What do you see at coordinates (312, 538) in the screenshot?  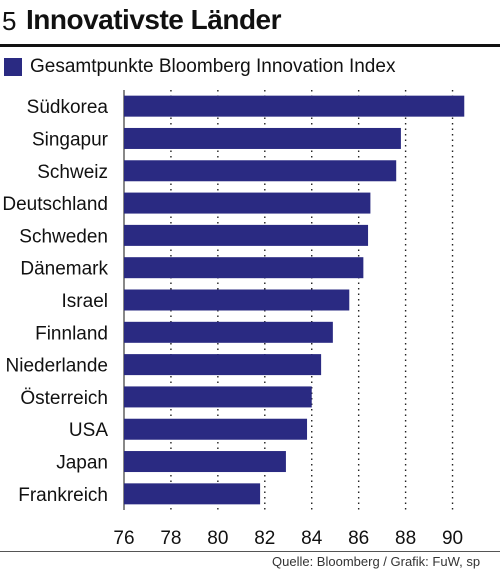 I see `x-tick-label: 84` at bounding box center [312, 538].